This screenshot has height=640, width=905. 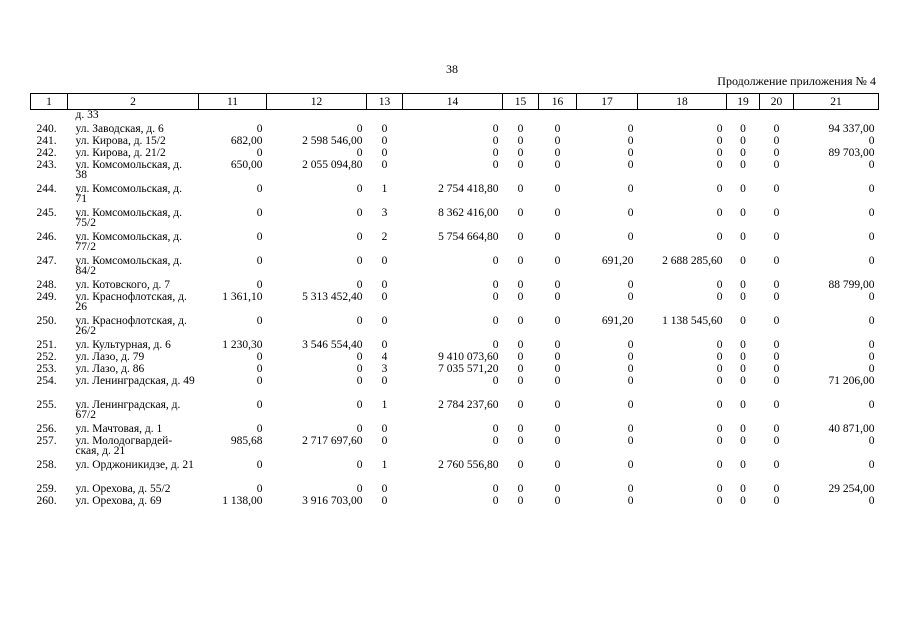 What do you see at coordinates (384, 101) in the screenshot?
I see `column-header: 13` at bounding box center [384, 101].